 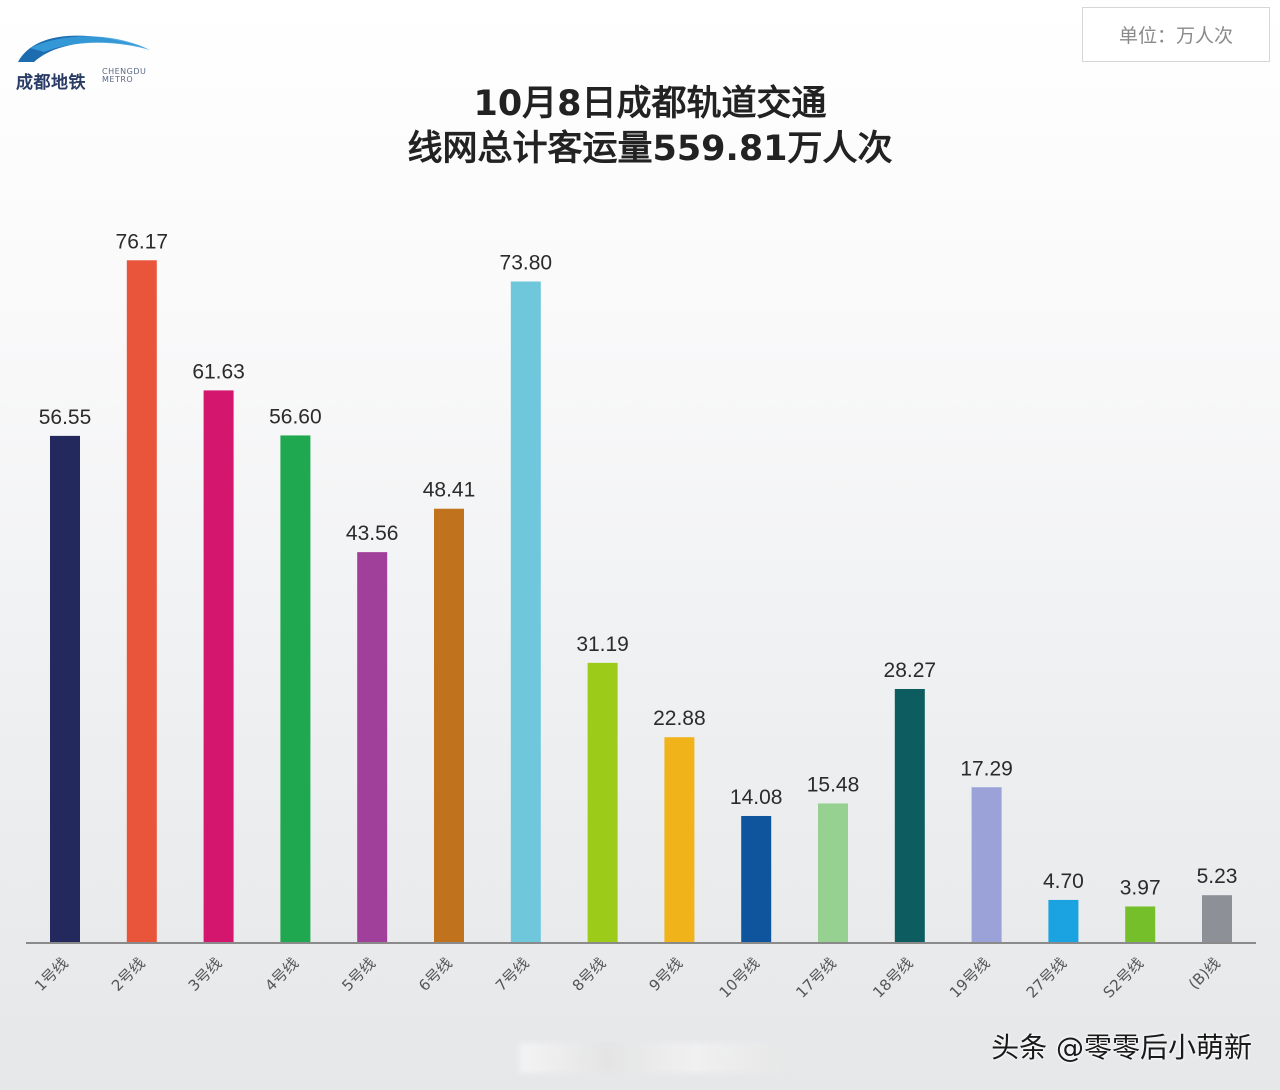 I want to click on value-label-3: 61.63, so click(x=218, y=371).